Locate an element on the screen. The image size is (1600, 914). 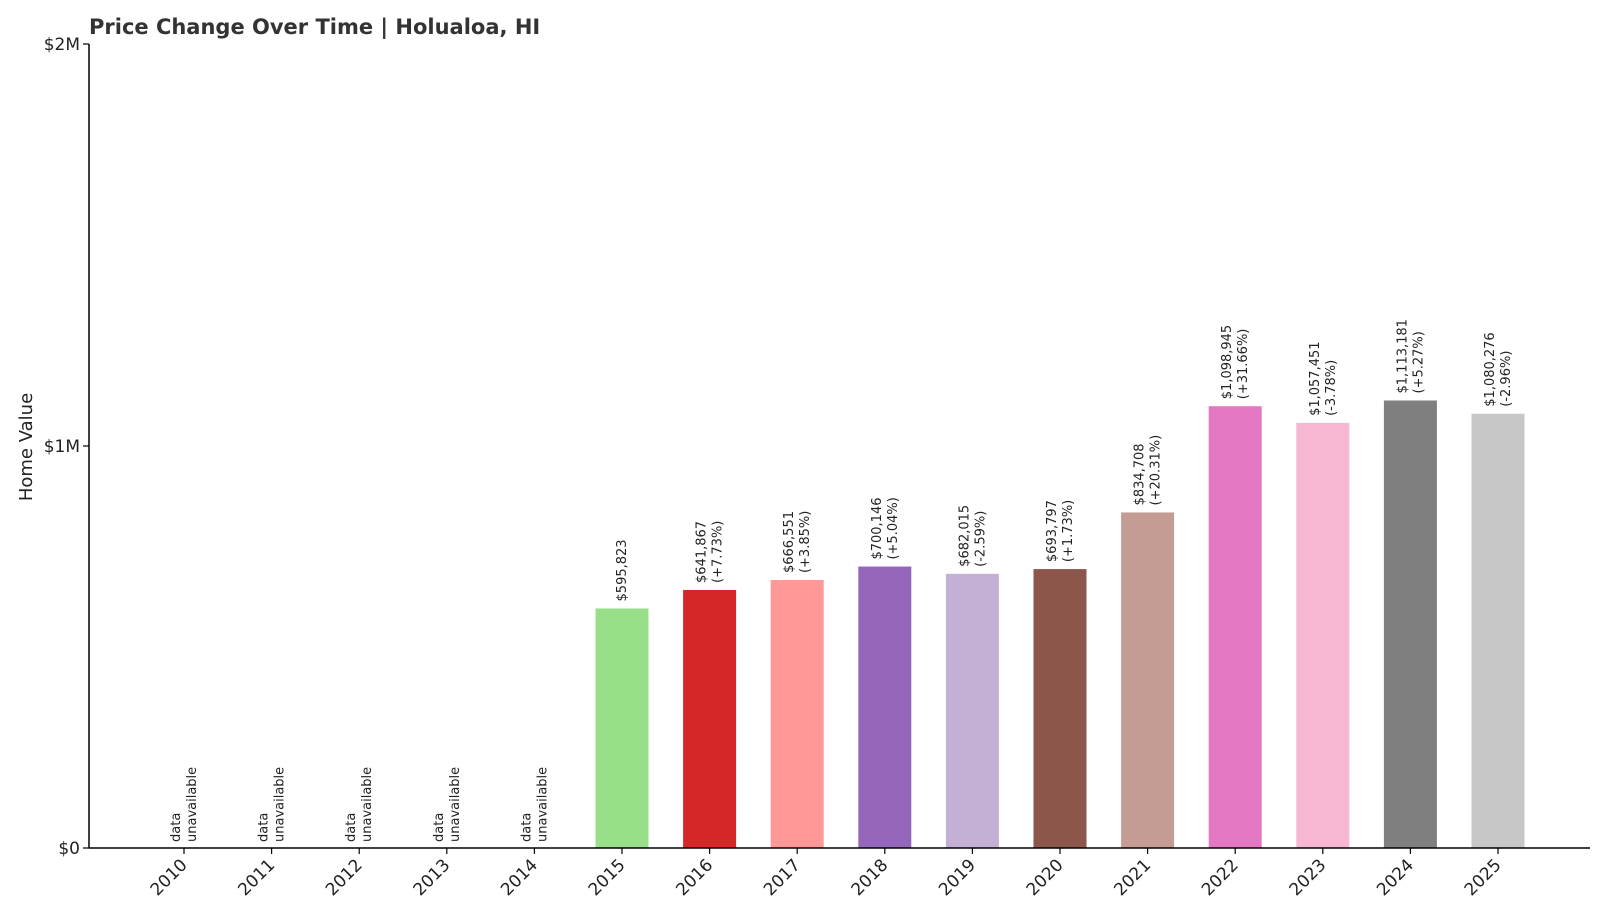
x-tick-label: 2023 is located at coordinates (1308, 877).